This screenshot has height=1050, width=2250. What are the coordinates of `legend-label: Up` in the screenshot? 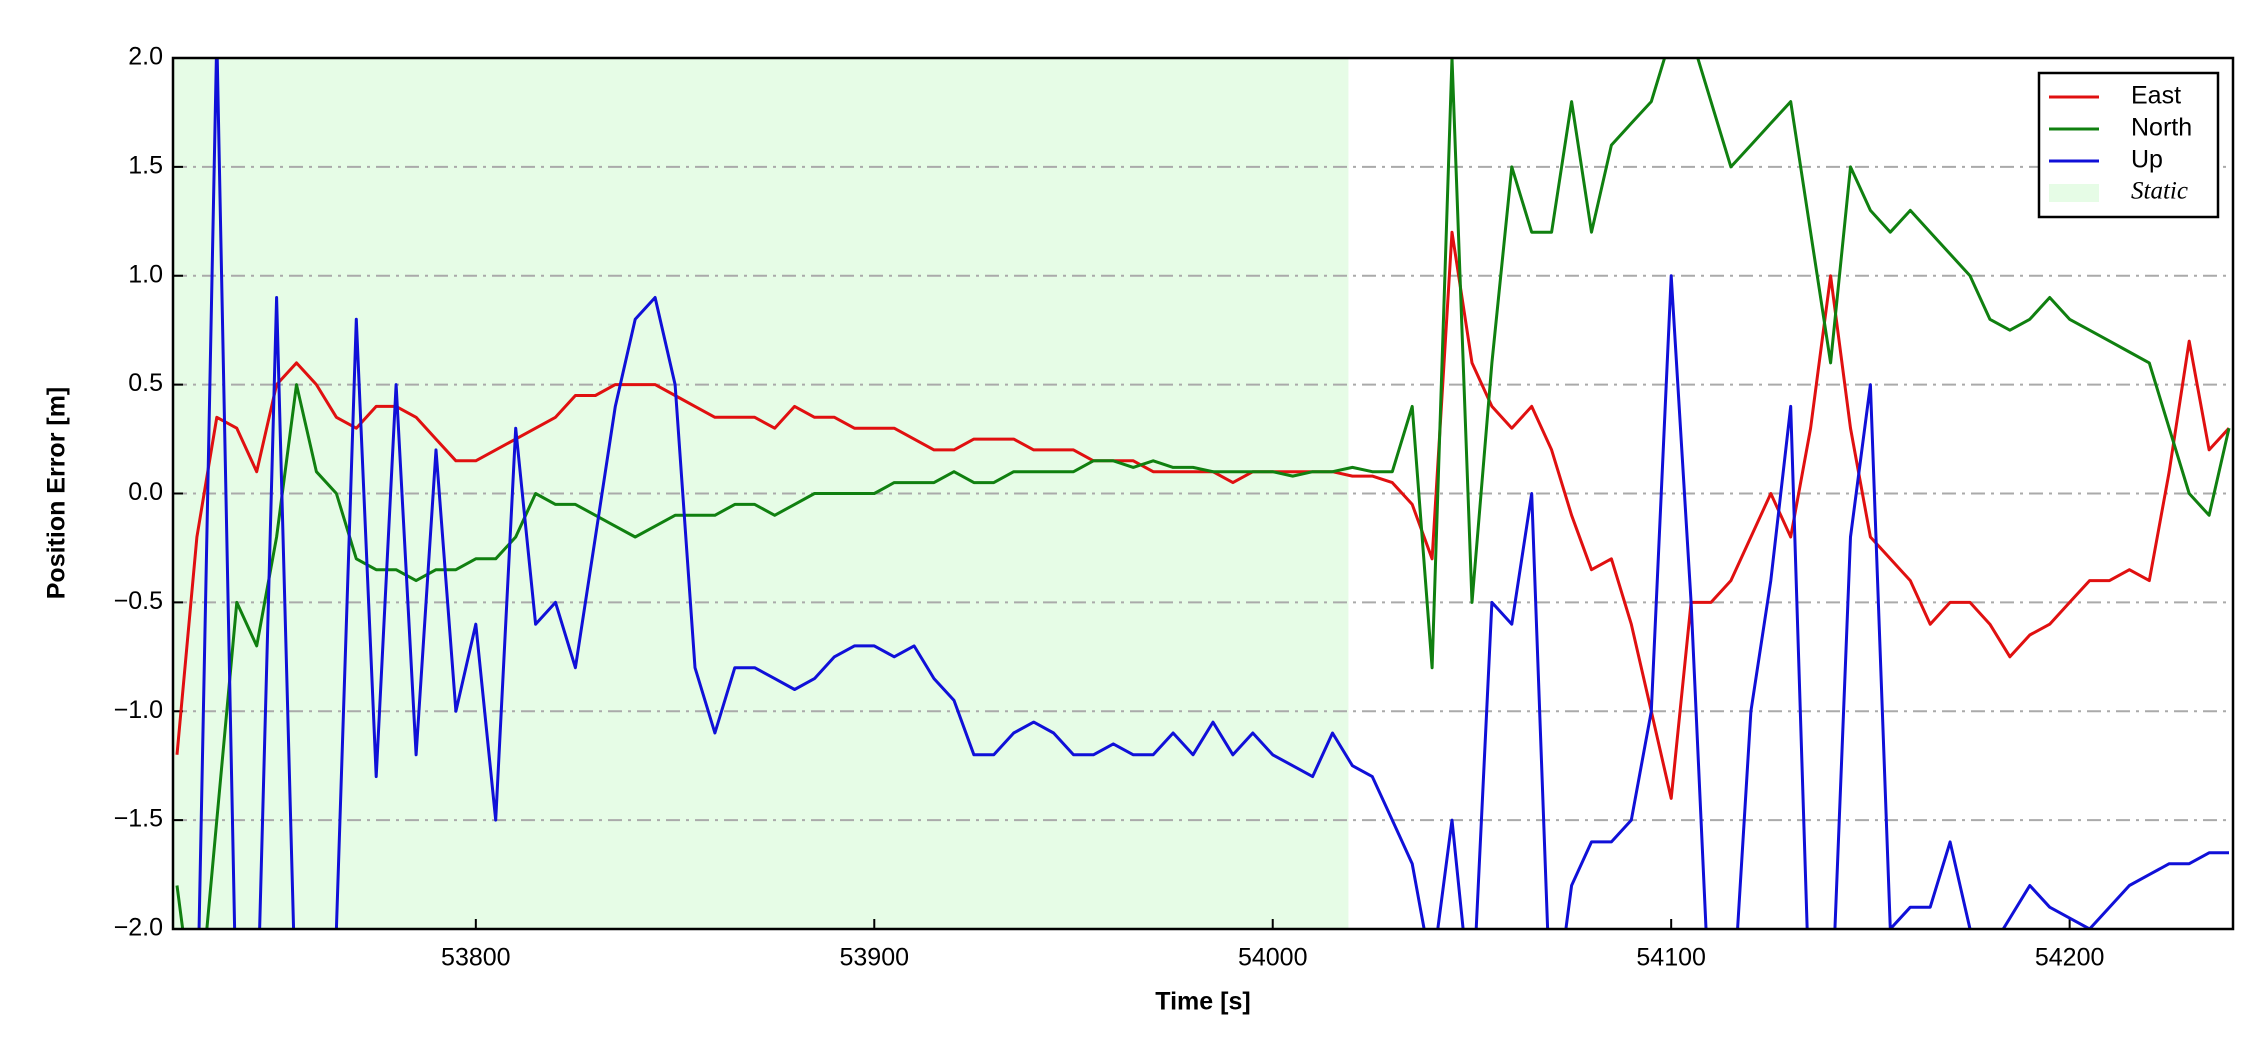 It's located at (2147, 160).